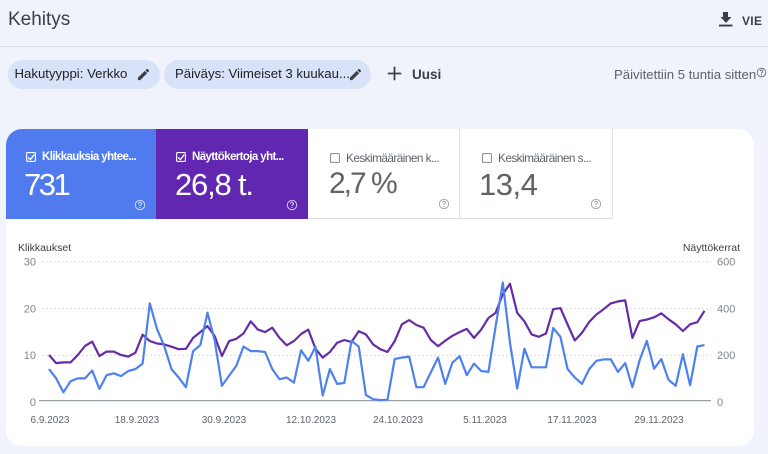 Image resolution: width=768 pixels, height=454 pixels. Describe the element at coordinates (30, 356) in the screenshot. I see `svg-text: 10` at that location.